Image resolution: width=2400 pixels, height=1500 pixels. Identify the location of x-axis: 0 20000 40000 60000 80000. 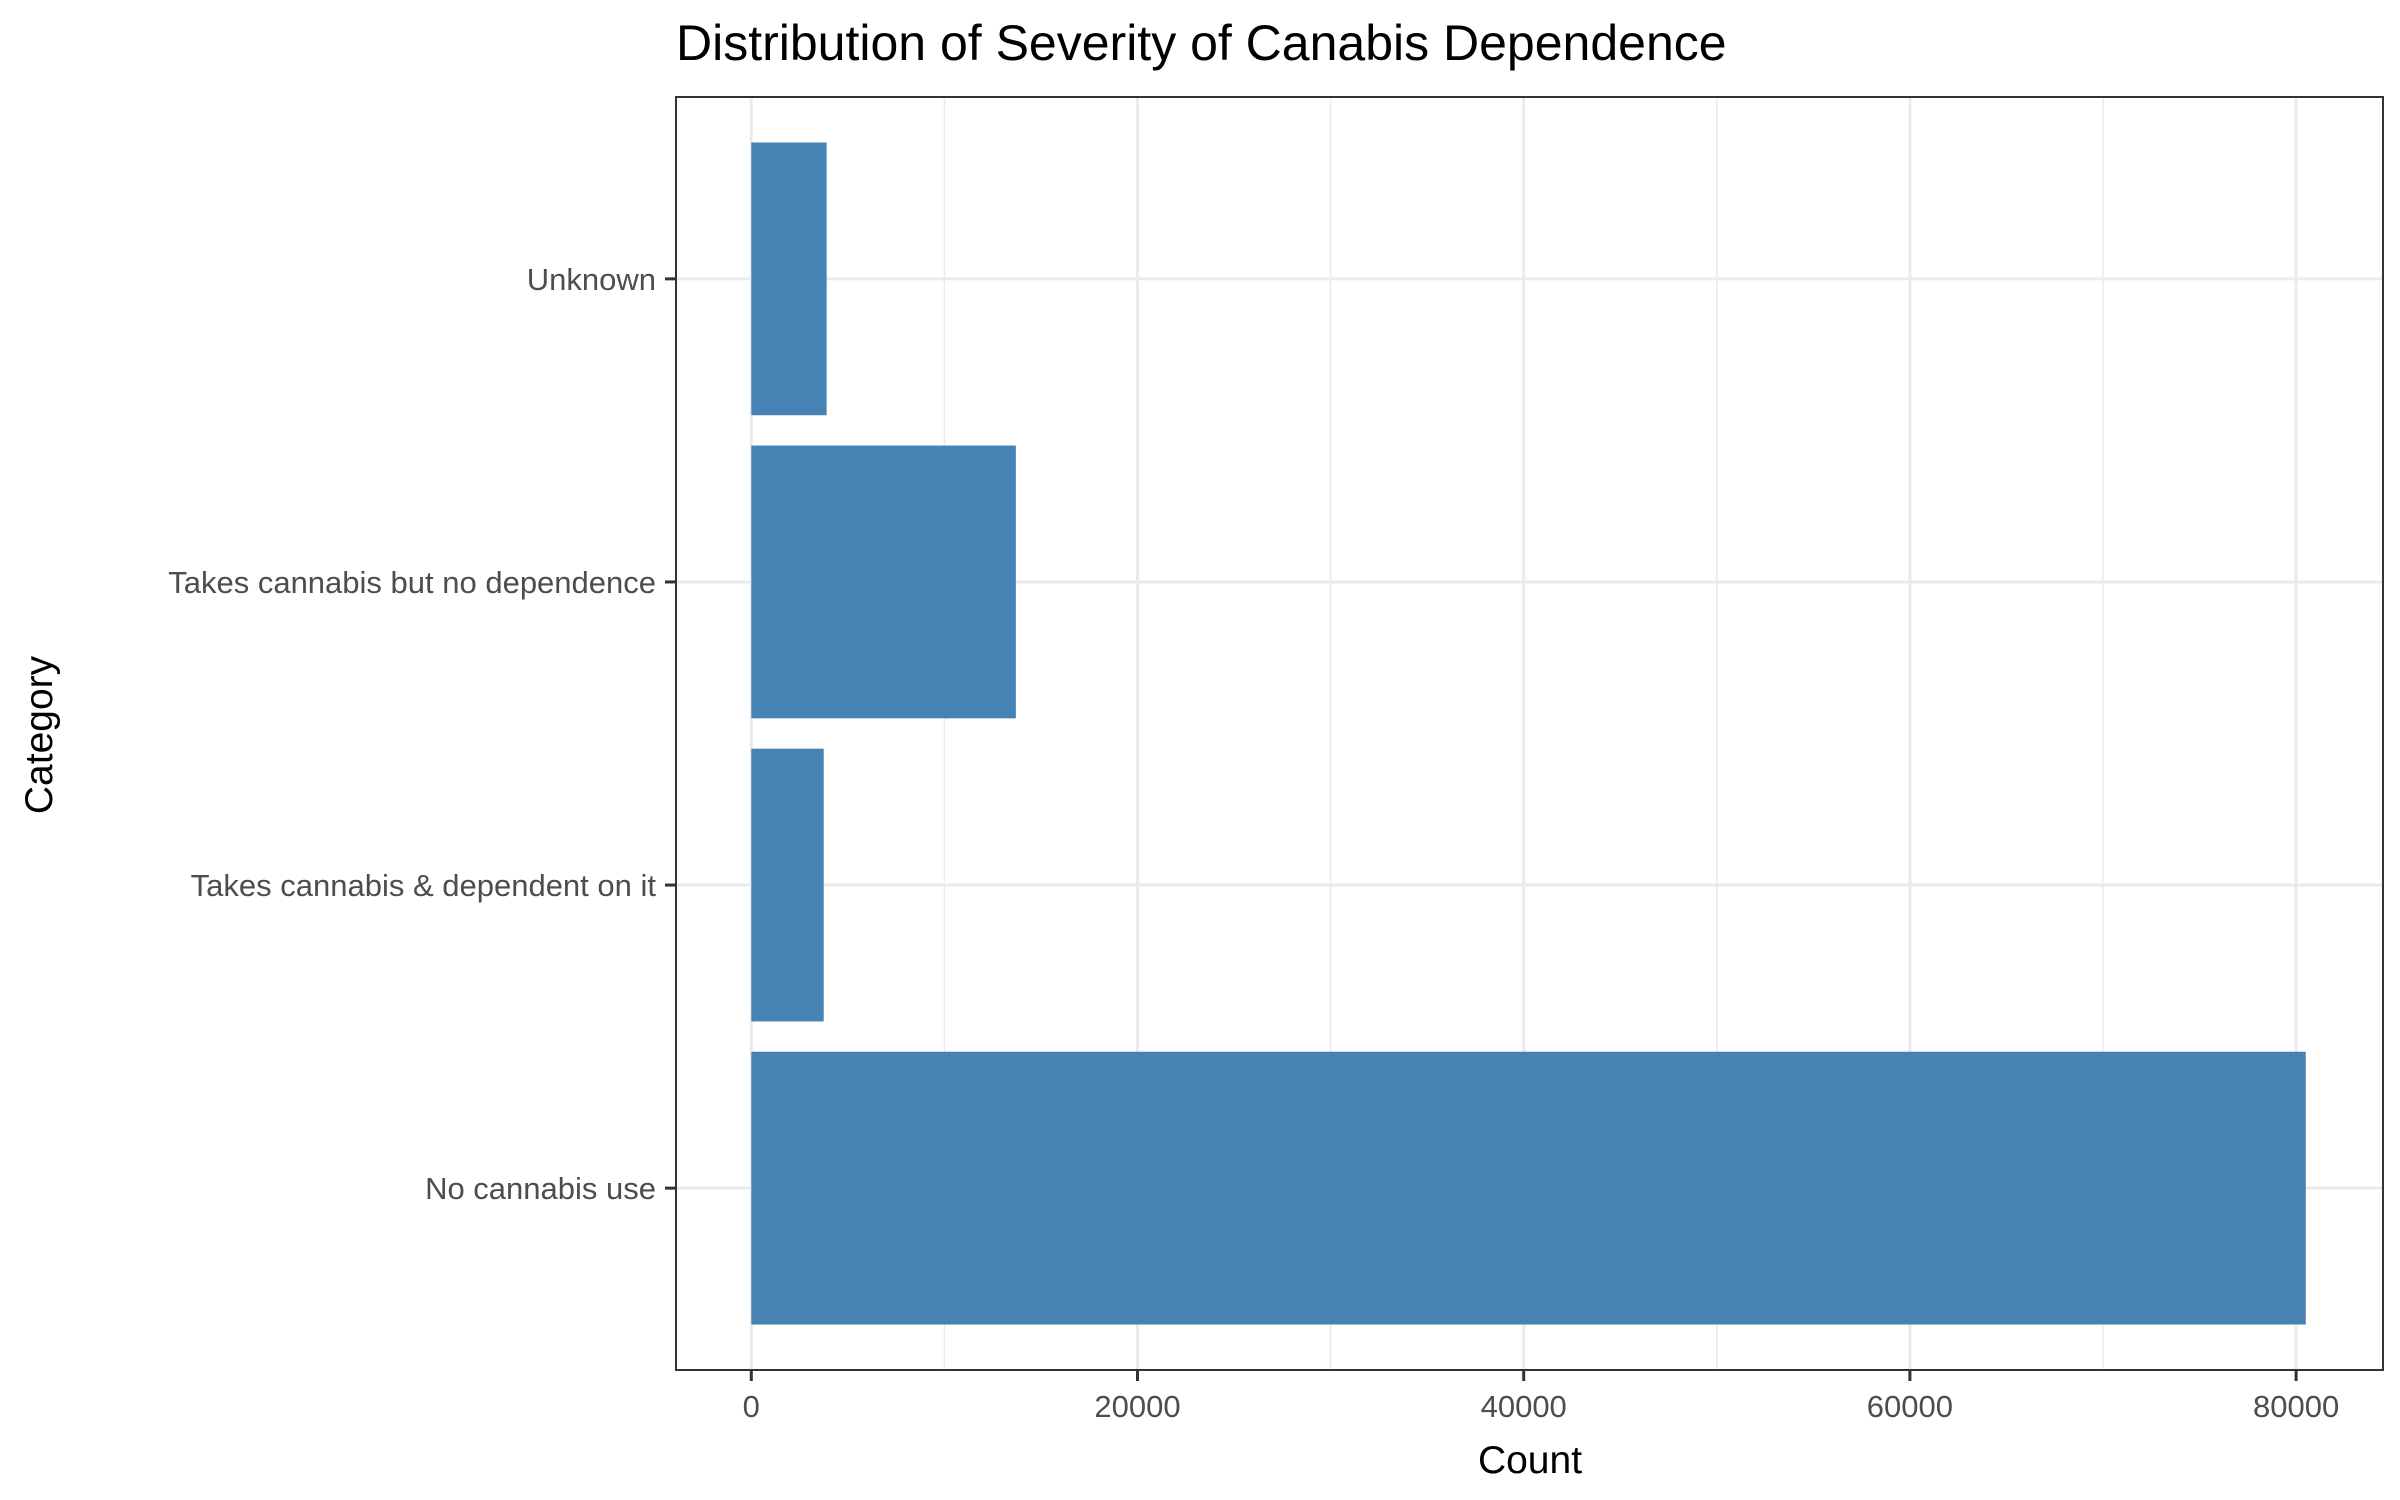
(1541, 1397).